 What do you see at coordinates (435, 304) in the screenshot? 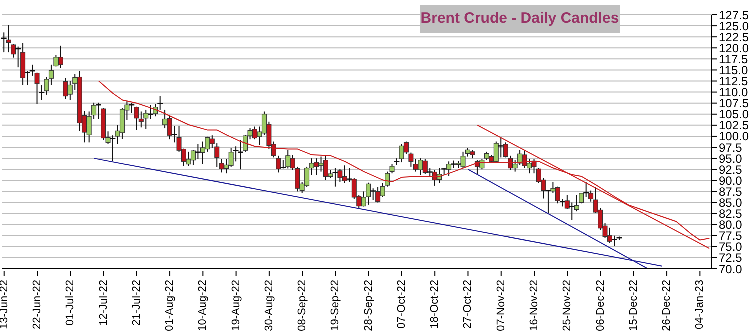
I see `x-tick-label: 18-Oct-22` at bounding box center [435, 304].